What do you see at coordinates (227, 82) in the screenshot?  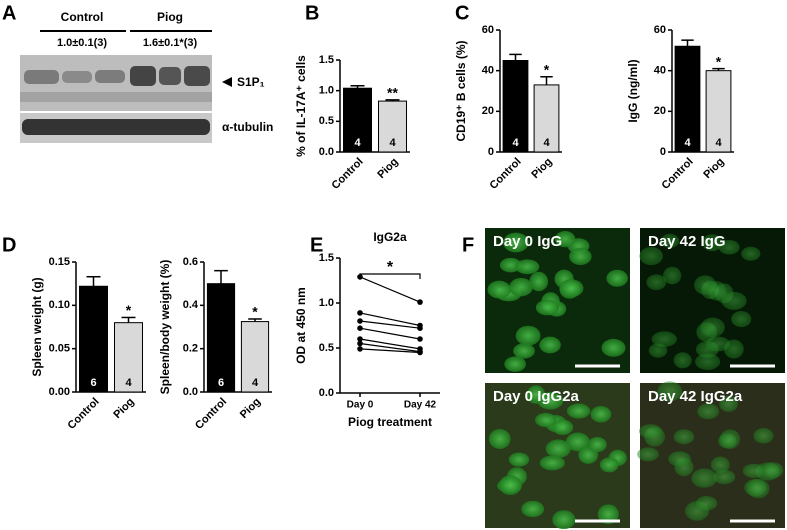 I see `arrow` at bounding box center [227, 82].